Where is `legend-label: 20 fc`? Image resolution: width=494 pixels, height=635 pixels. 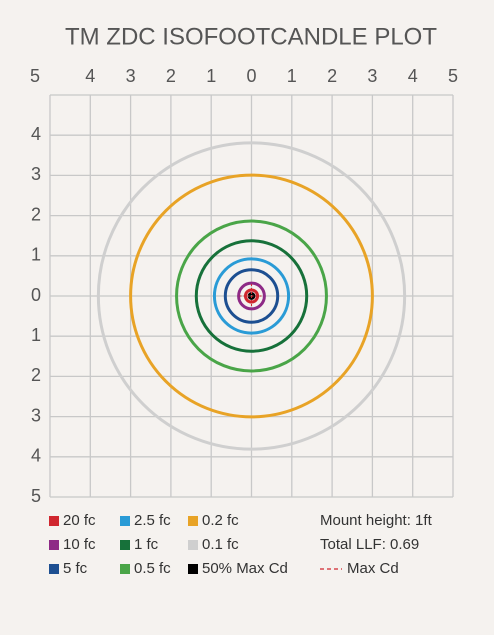
legend-label: 20 fc is located at coordinates (79, 520).